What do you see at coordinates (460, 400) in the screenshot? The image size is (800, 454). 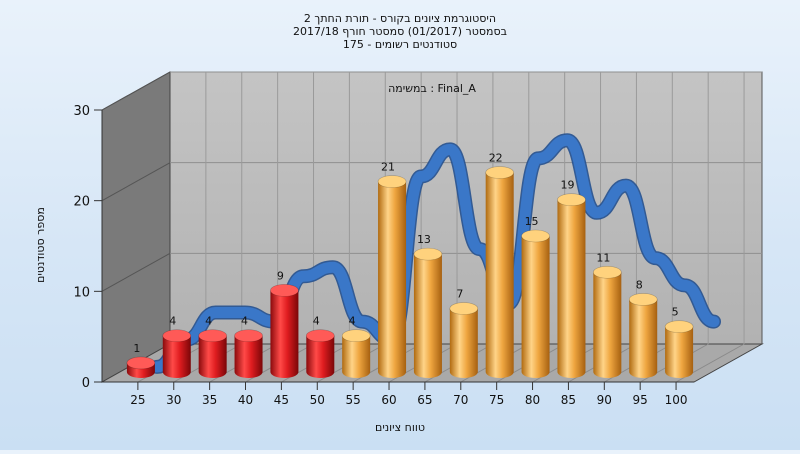 I see `x-tick-label: 70` at bounding box center [460, 400].